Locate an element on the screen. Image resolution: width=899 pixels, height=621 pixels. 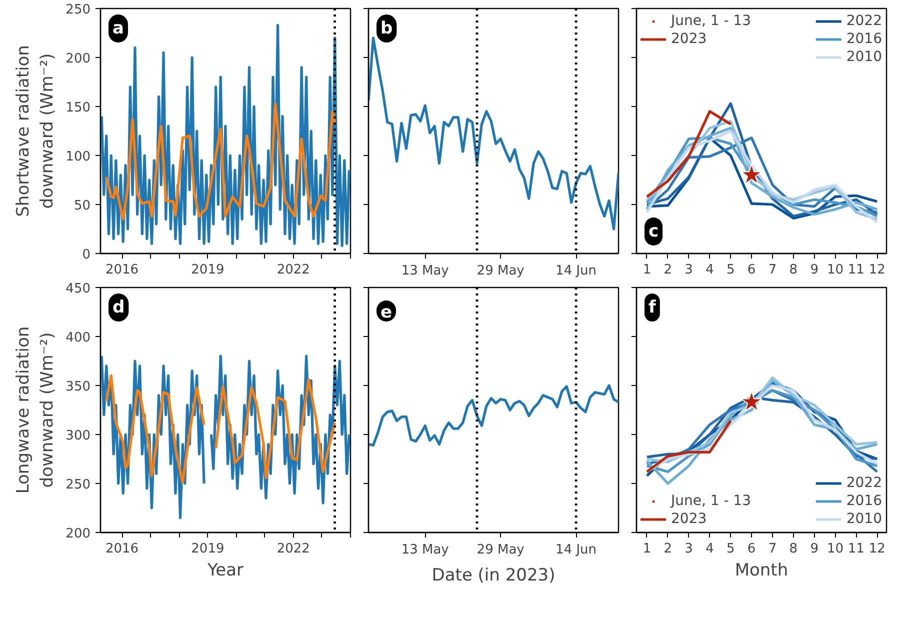
annotation: c is located at coordinates (653, 232).